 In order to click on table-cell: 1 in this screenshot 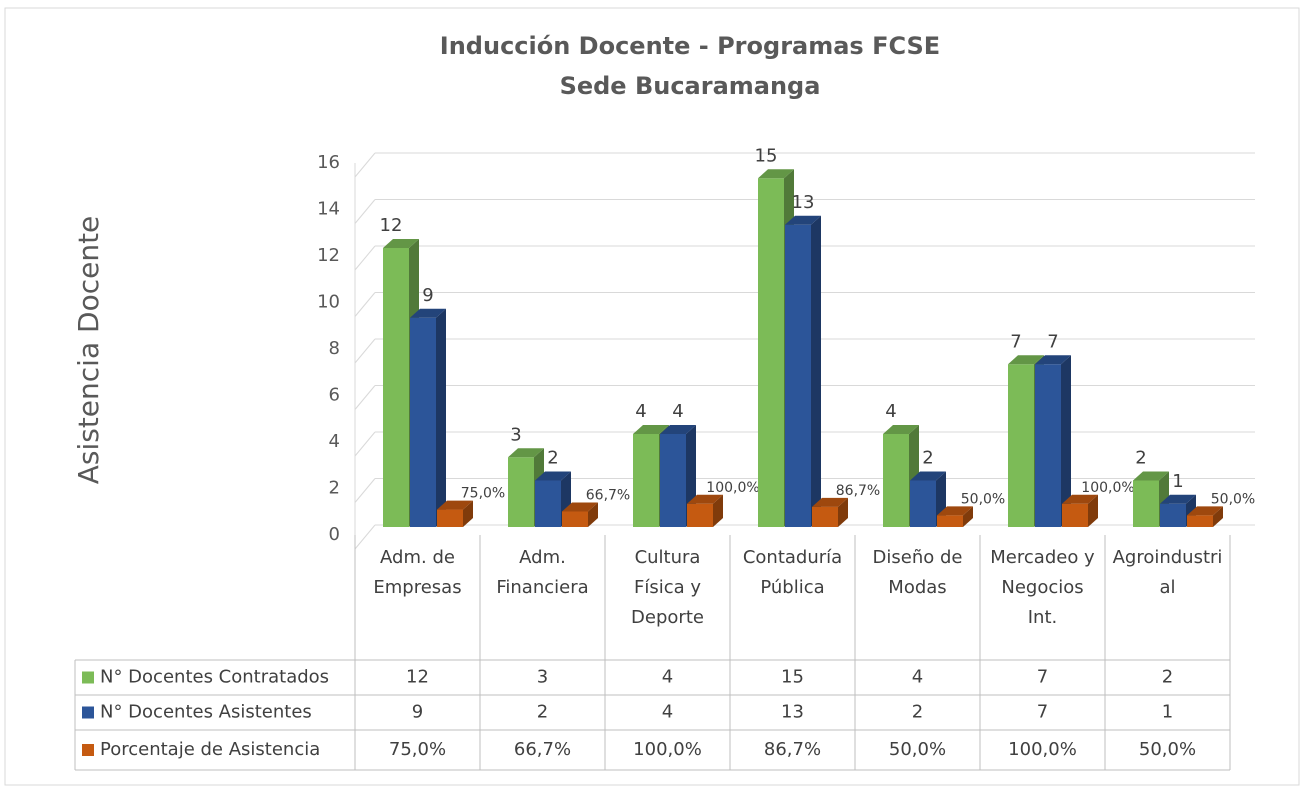, I will do `click(1167, 712)`.